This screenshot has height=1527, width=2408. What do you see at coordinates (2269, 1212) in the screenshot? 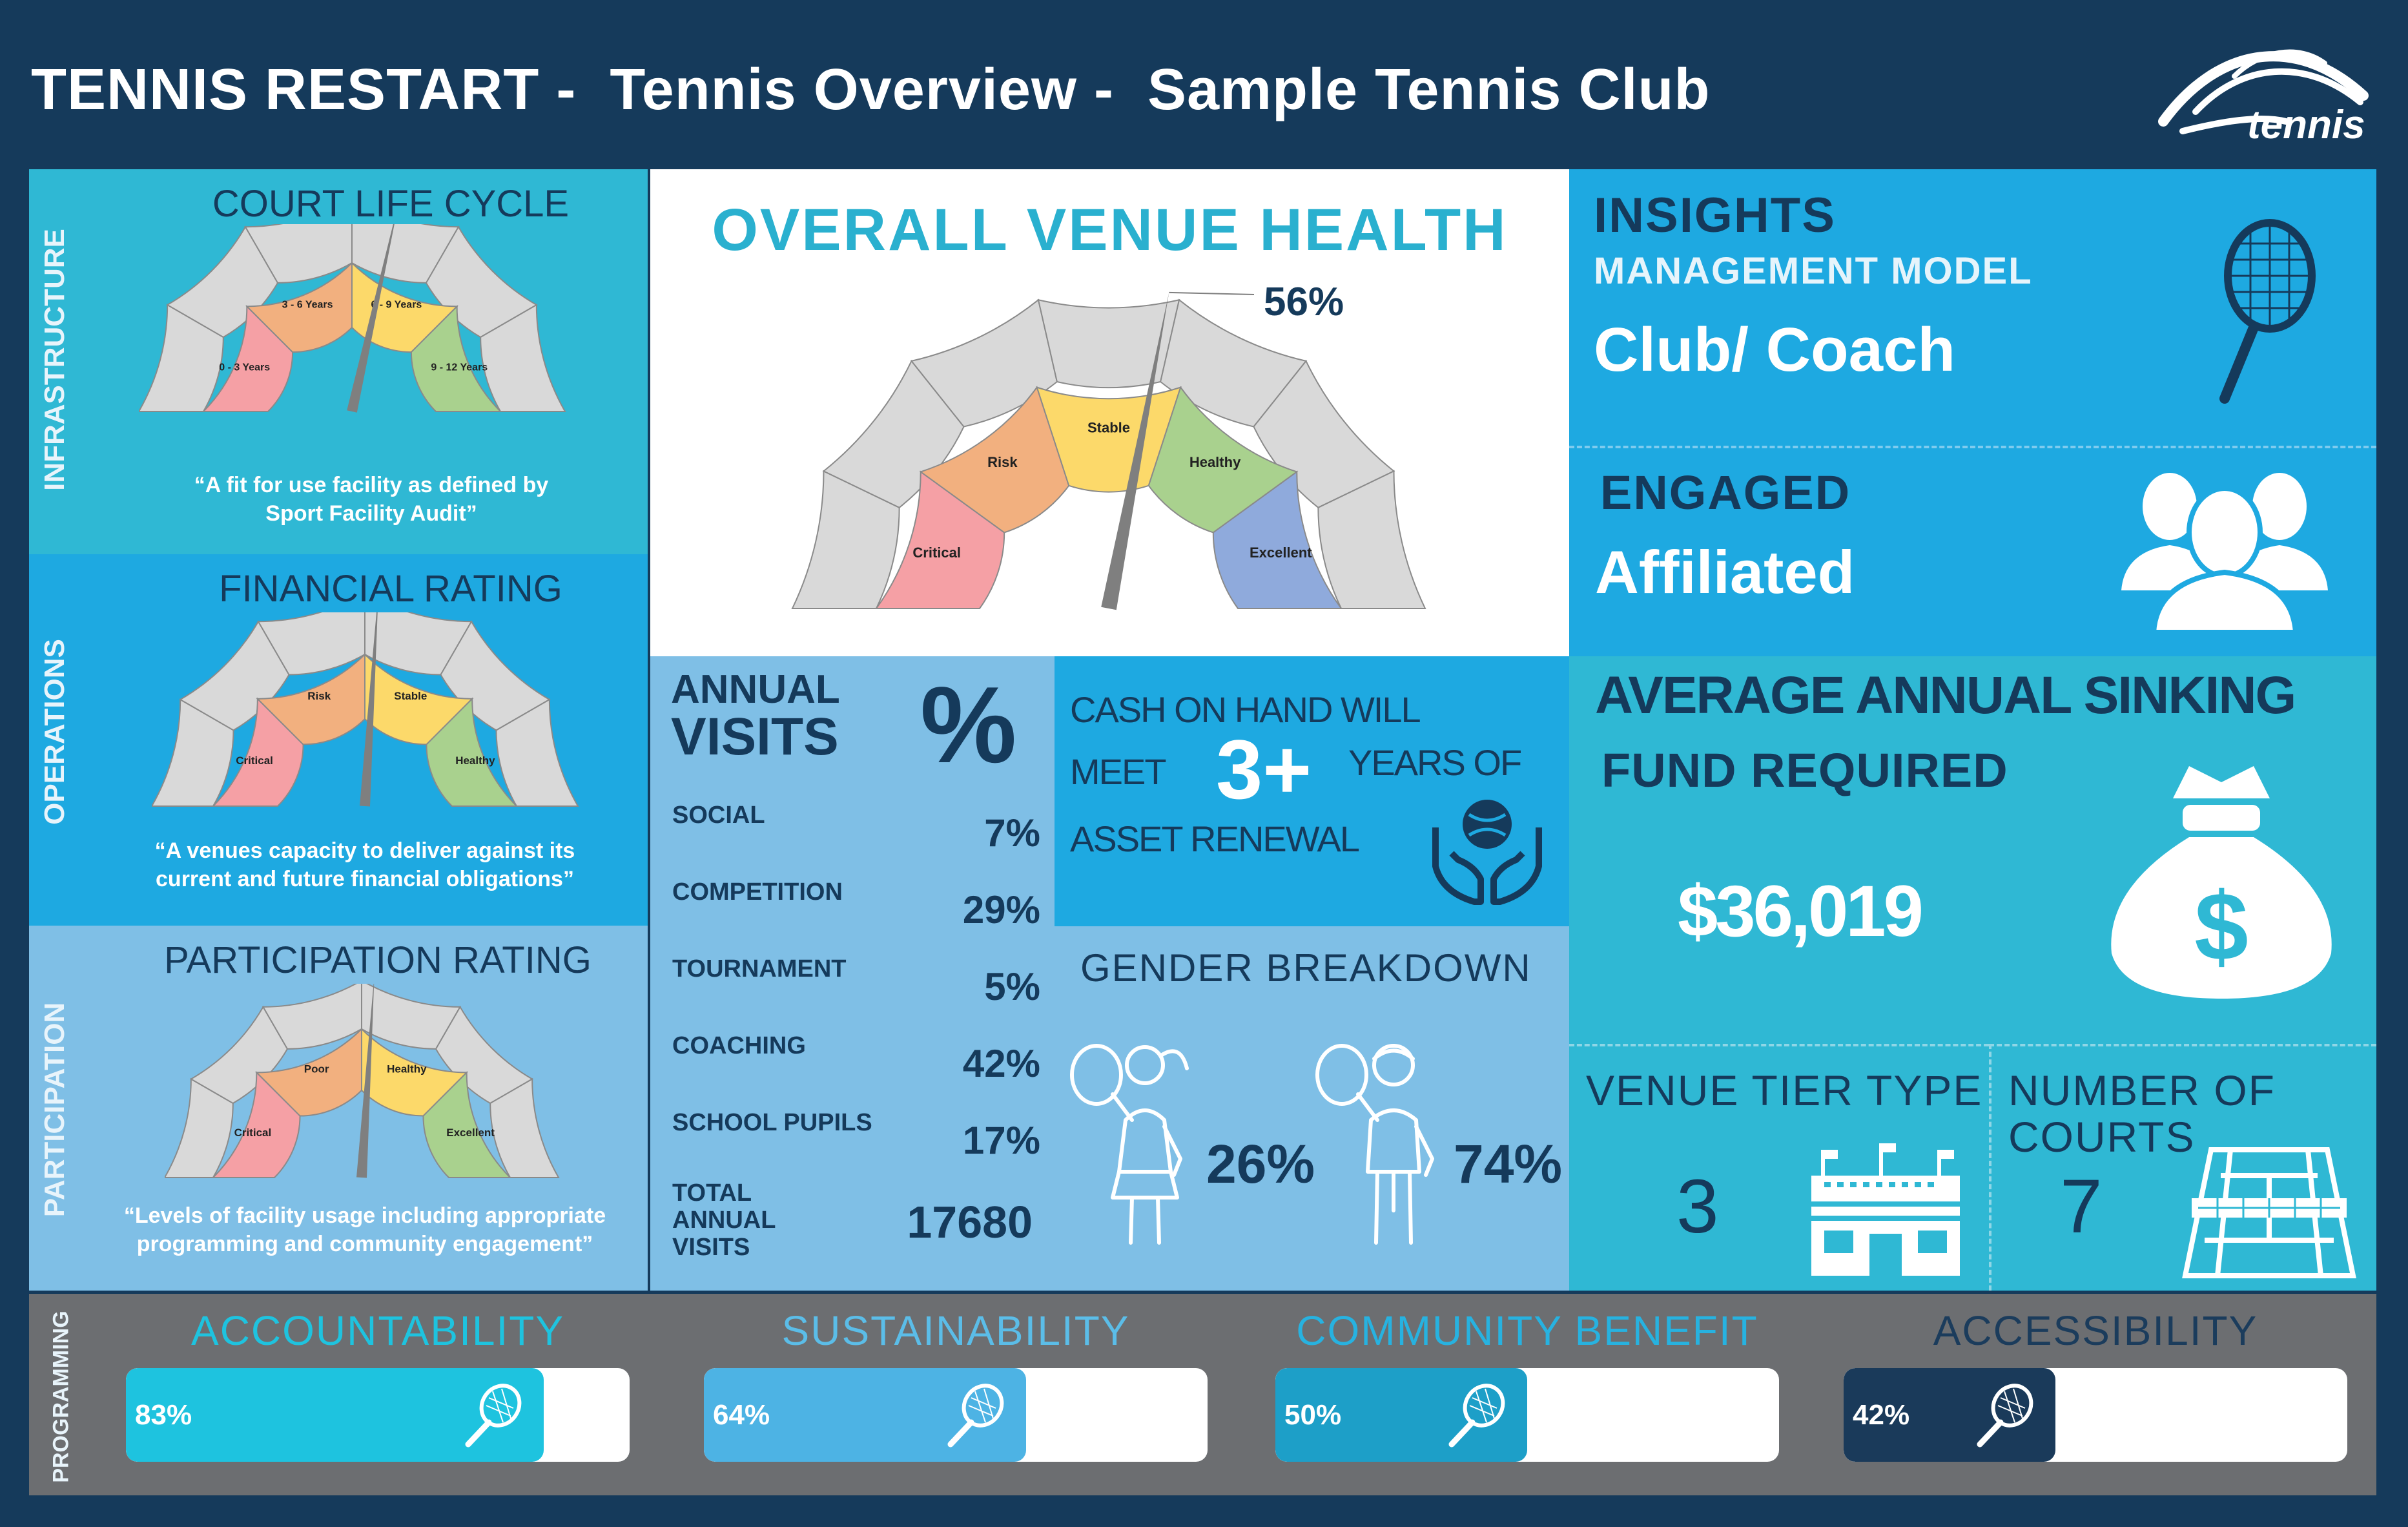
I see `tennis-court-icon` at bounding box center [2269, 1212].